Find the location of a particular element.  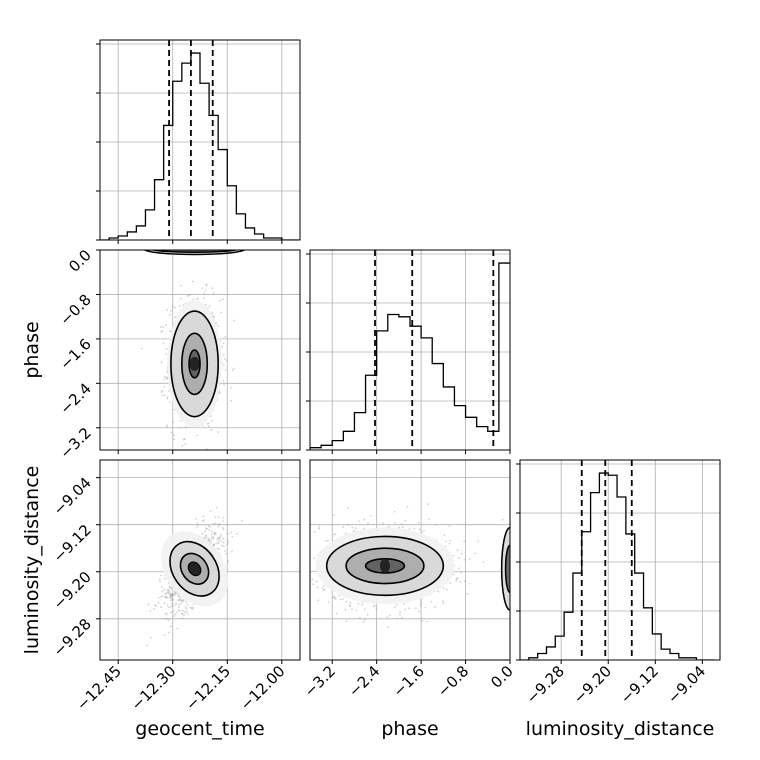

ytick-label-phase-2: −1.6 is located at coordinates (75, 354).